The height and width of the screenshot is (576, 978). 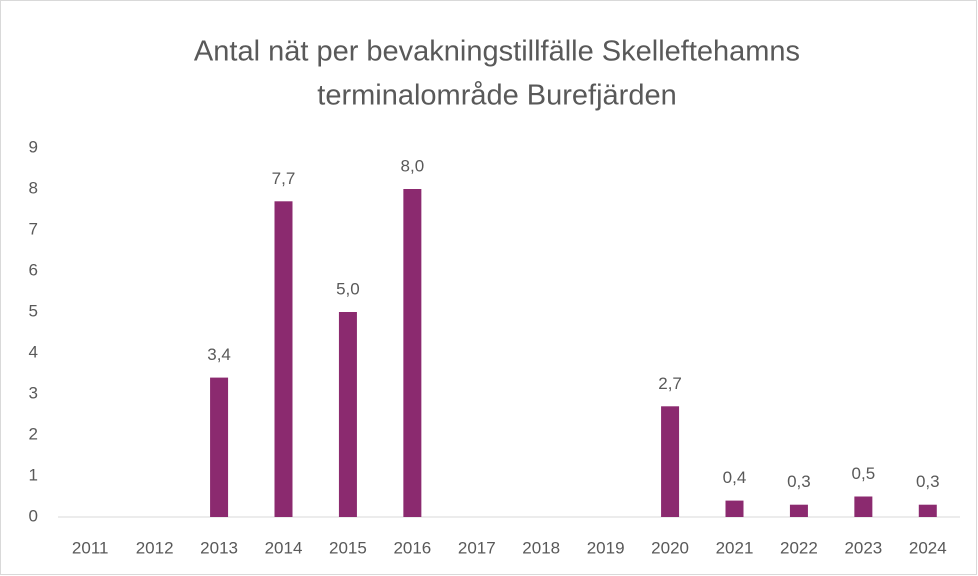 I want to click on y-tick-label: 8, so click(x=33, y=187).